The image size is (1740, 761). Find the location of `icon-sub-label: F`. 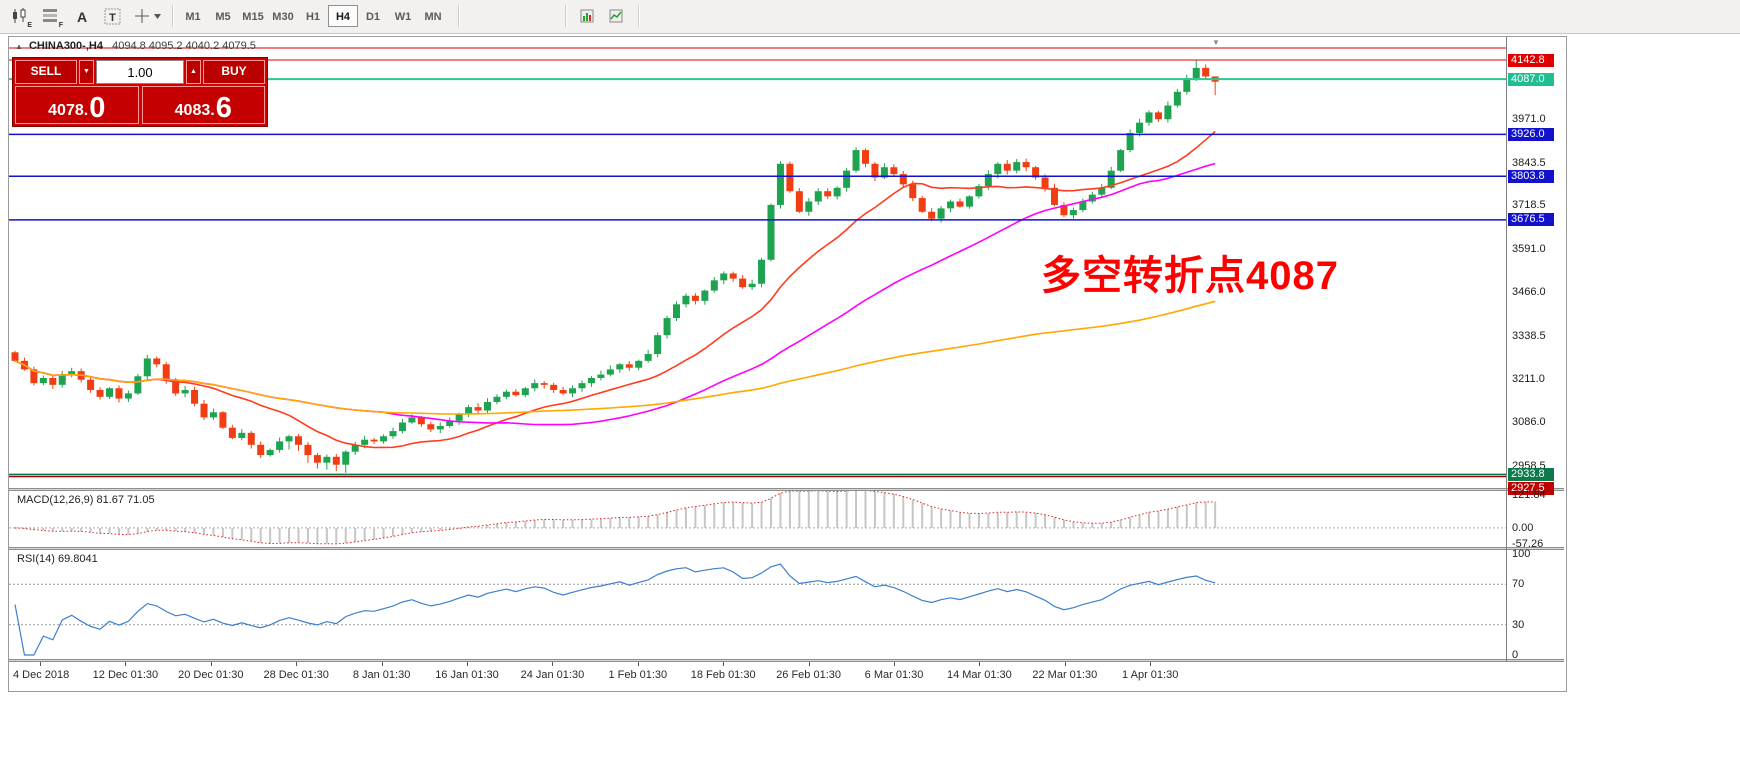

icon-sub-label: F is located at coordinates (60, 25).